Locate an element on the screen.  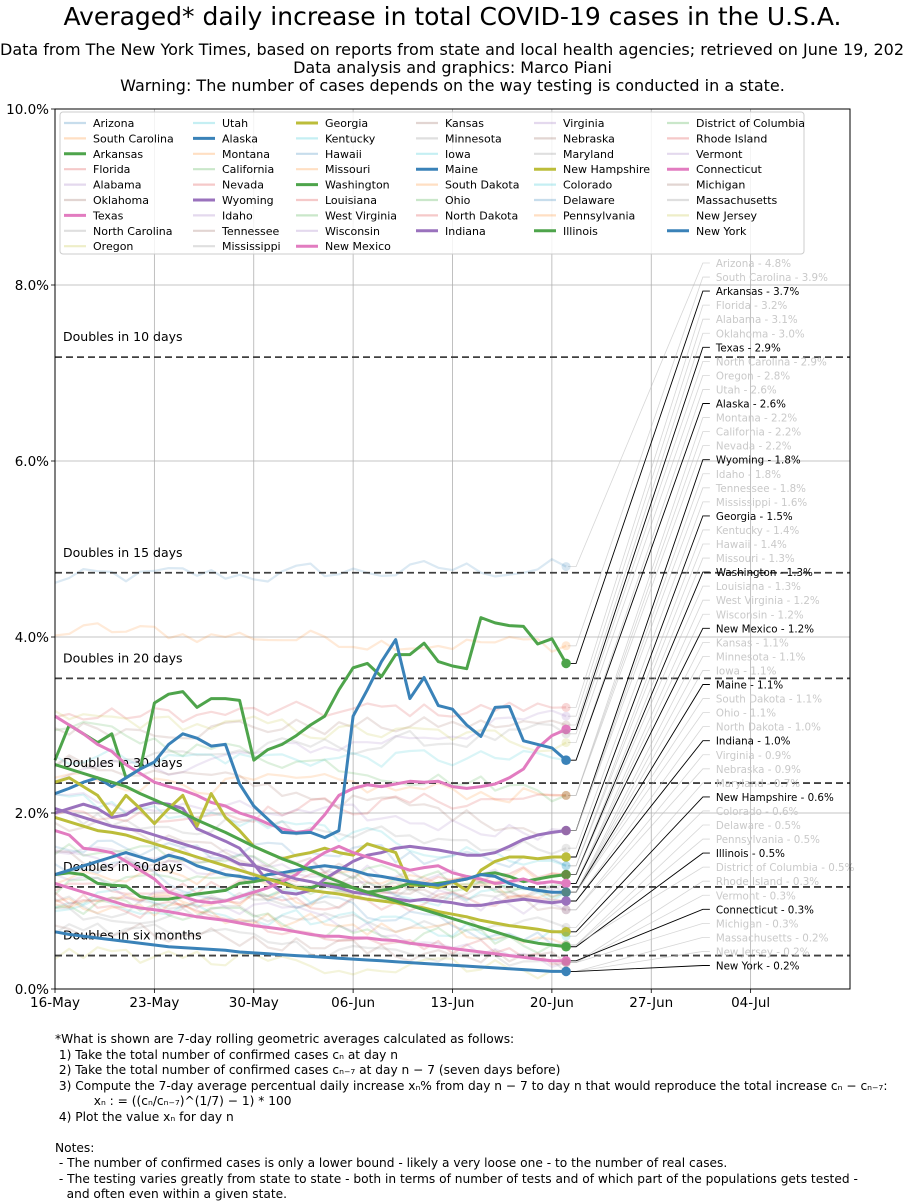
end-marker-district-of-columbia is located at coordinates (566, 945).